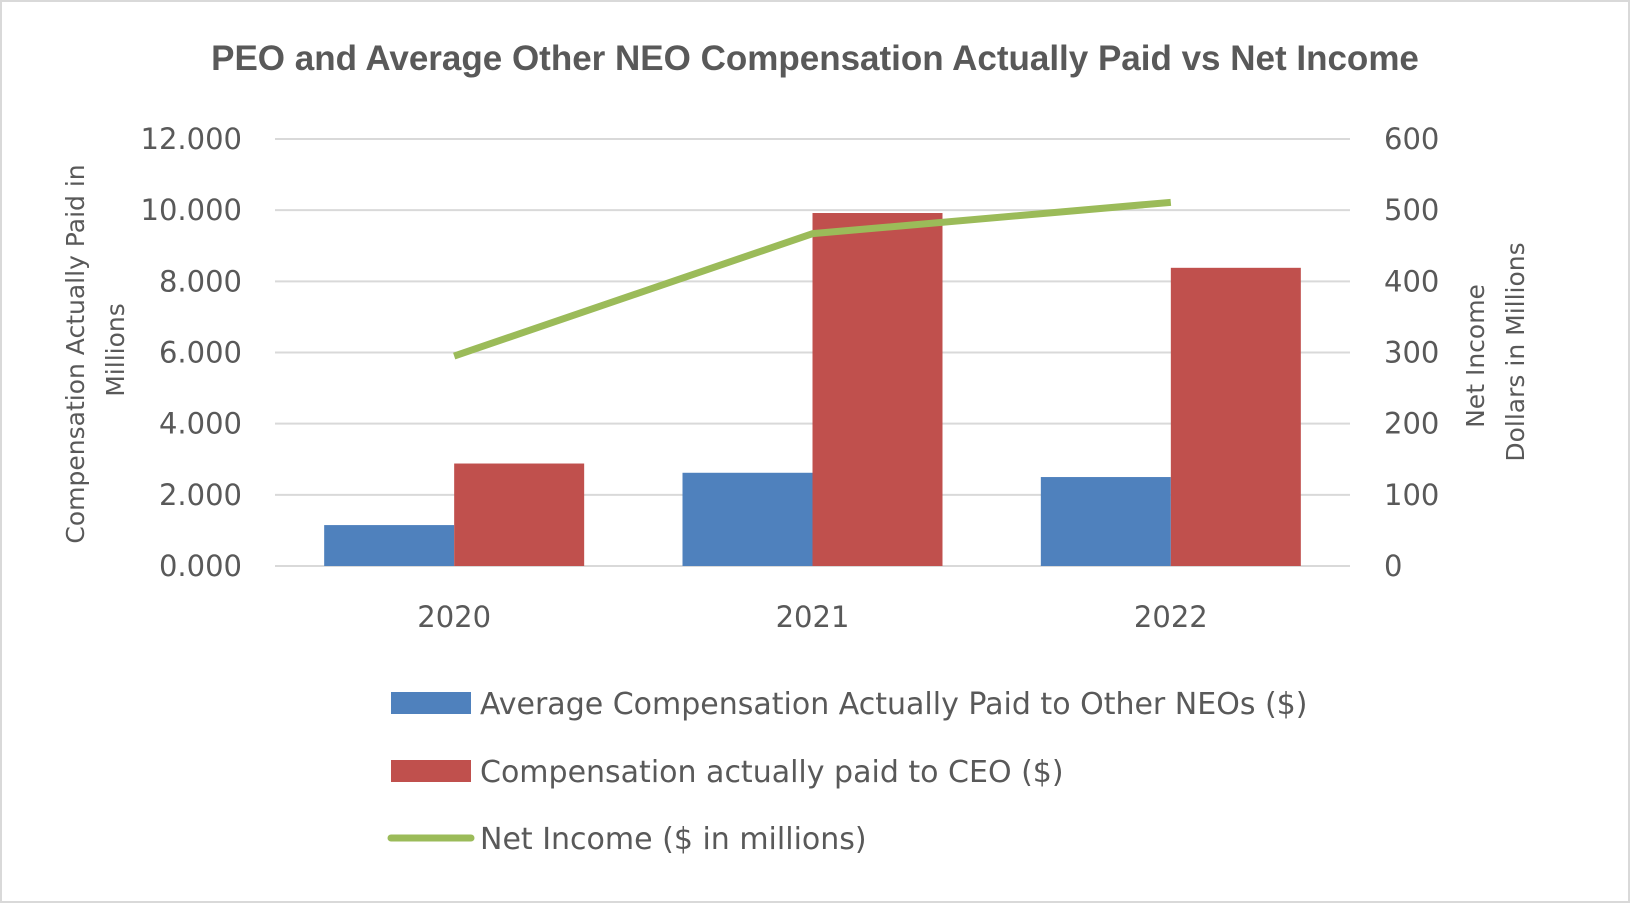  What do you see at coordinates (1495, 351) in the screenshot?
I see `right-axis-title: Net Income Dollars in Millions` at bounding box center [1495, 351].